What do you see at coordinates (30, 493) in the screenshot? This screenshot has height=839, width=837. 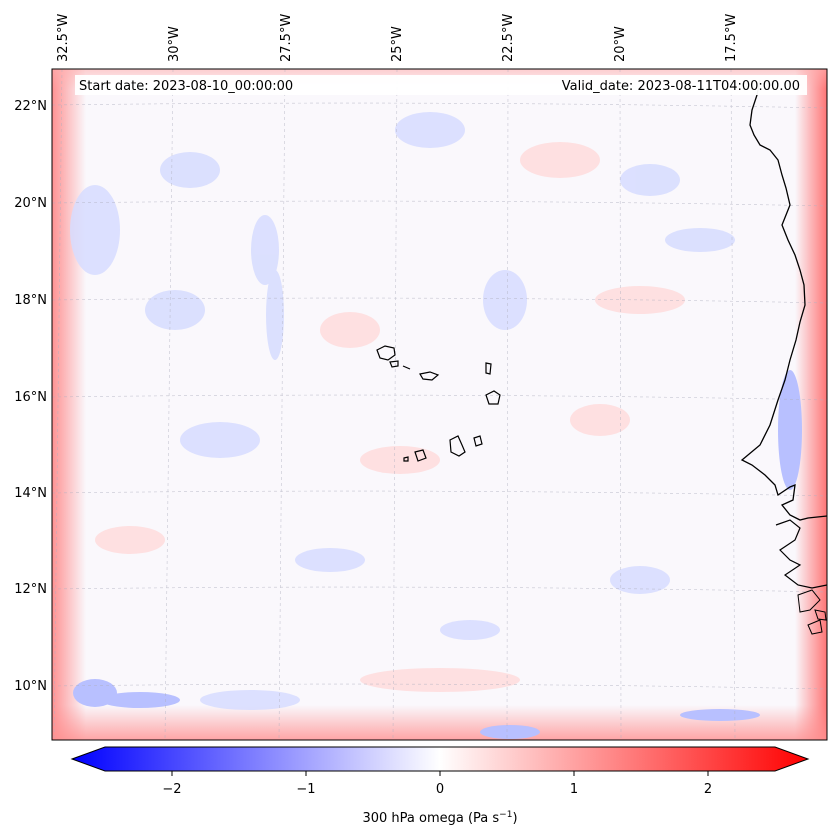 I see `lat-label-14n: 14°N` at bounding box center [30, 493].